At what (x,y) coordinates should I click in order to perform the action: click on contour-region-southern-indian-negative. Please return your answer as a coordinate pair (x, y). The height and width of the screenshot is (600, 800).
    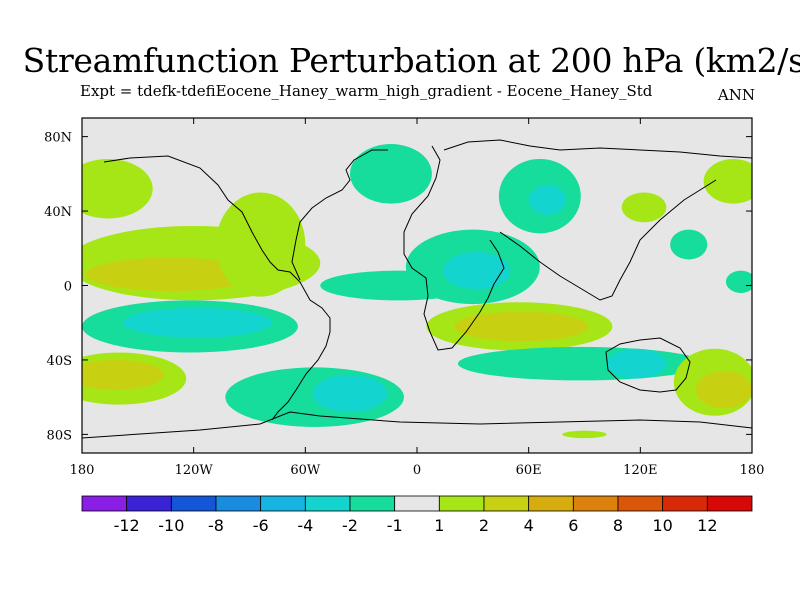
    Looking at the image, I should click on (580, 363).